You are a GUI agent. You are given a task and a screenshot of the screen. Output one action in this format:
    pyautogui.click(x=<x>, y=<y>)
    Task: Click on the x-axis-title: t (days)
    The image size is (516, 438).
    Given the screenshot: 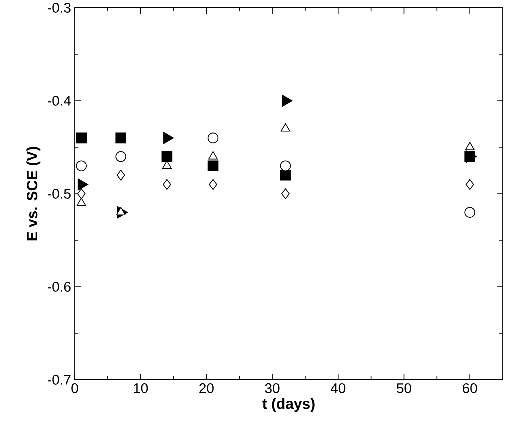 What is the action you would take?
    pyautogui.click(x=288, y=405)
    